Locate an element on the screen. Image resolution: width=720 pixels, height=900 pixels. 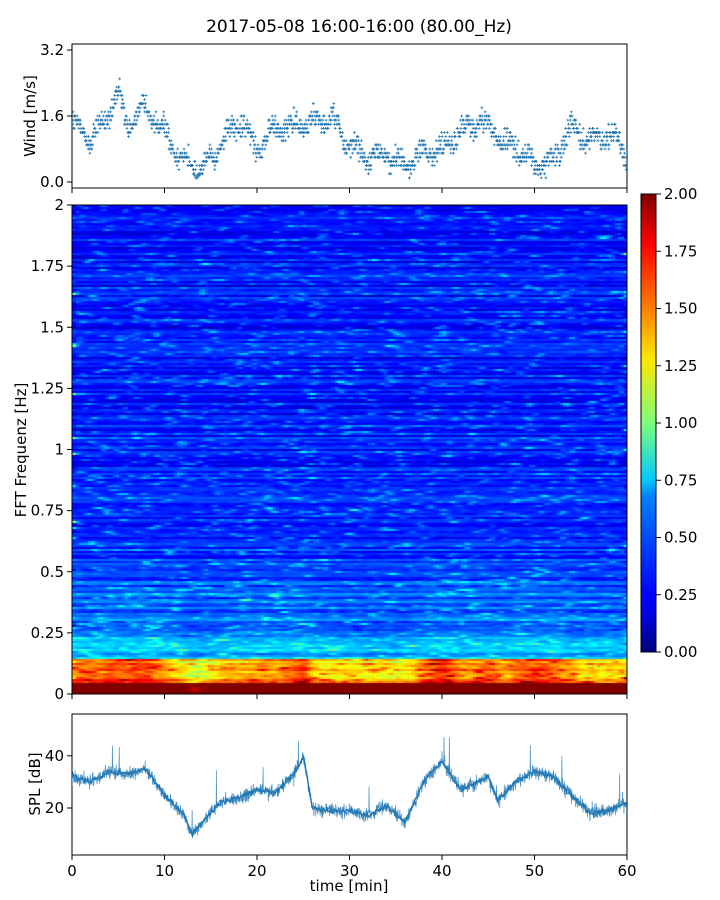
spectrogram-y-tick-label: 1 is located at coordinates (59, 450).